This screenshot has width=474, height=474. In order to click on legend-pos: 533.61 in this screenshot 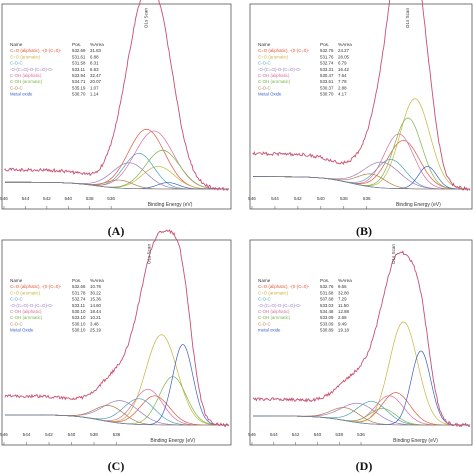, I will do `click(327, 81)`.